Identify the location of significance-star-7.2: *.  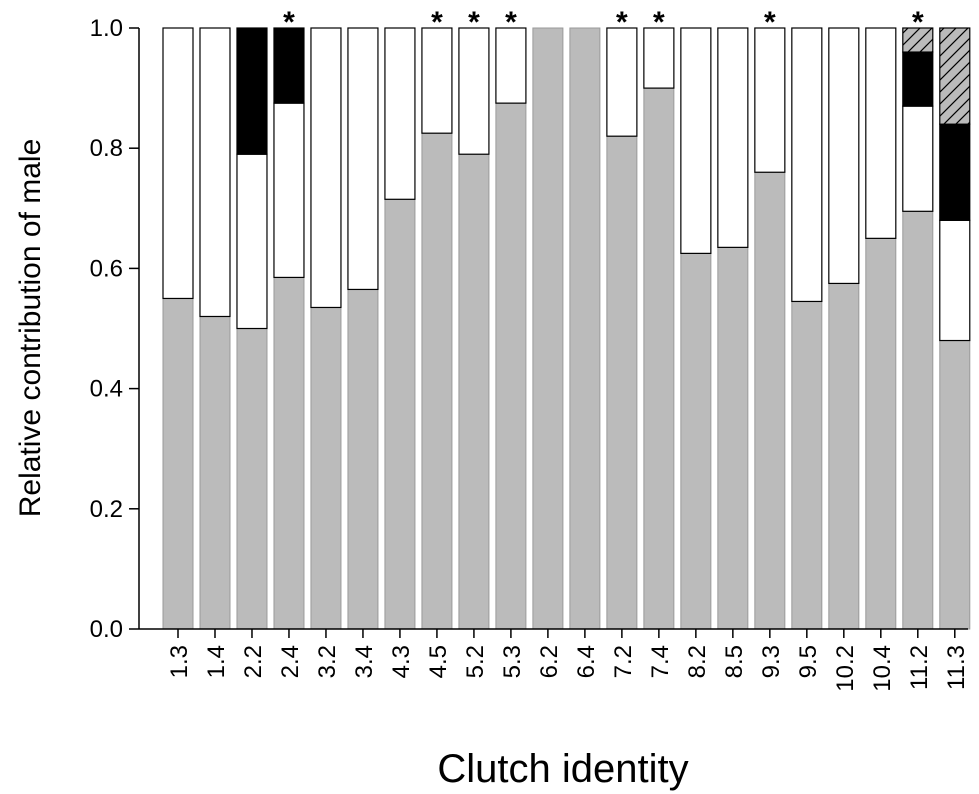
(622, 22).